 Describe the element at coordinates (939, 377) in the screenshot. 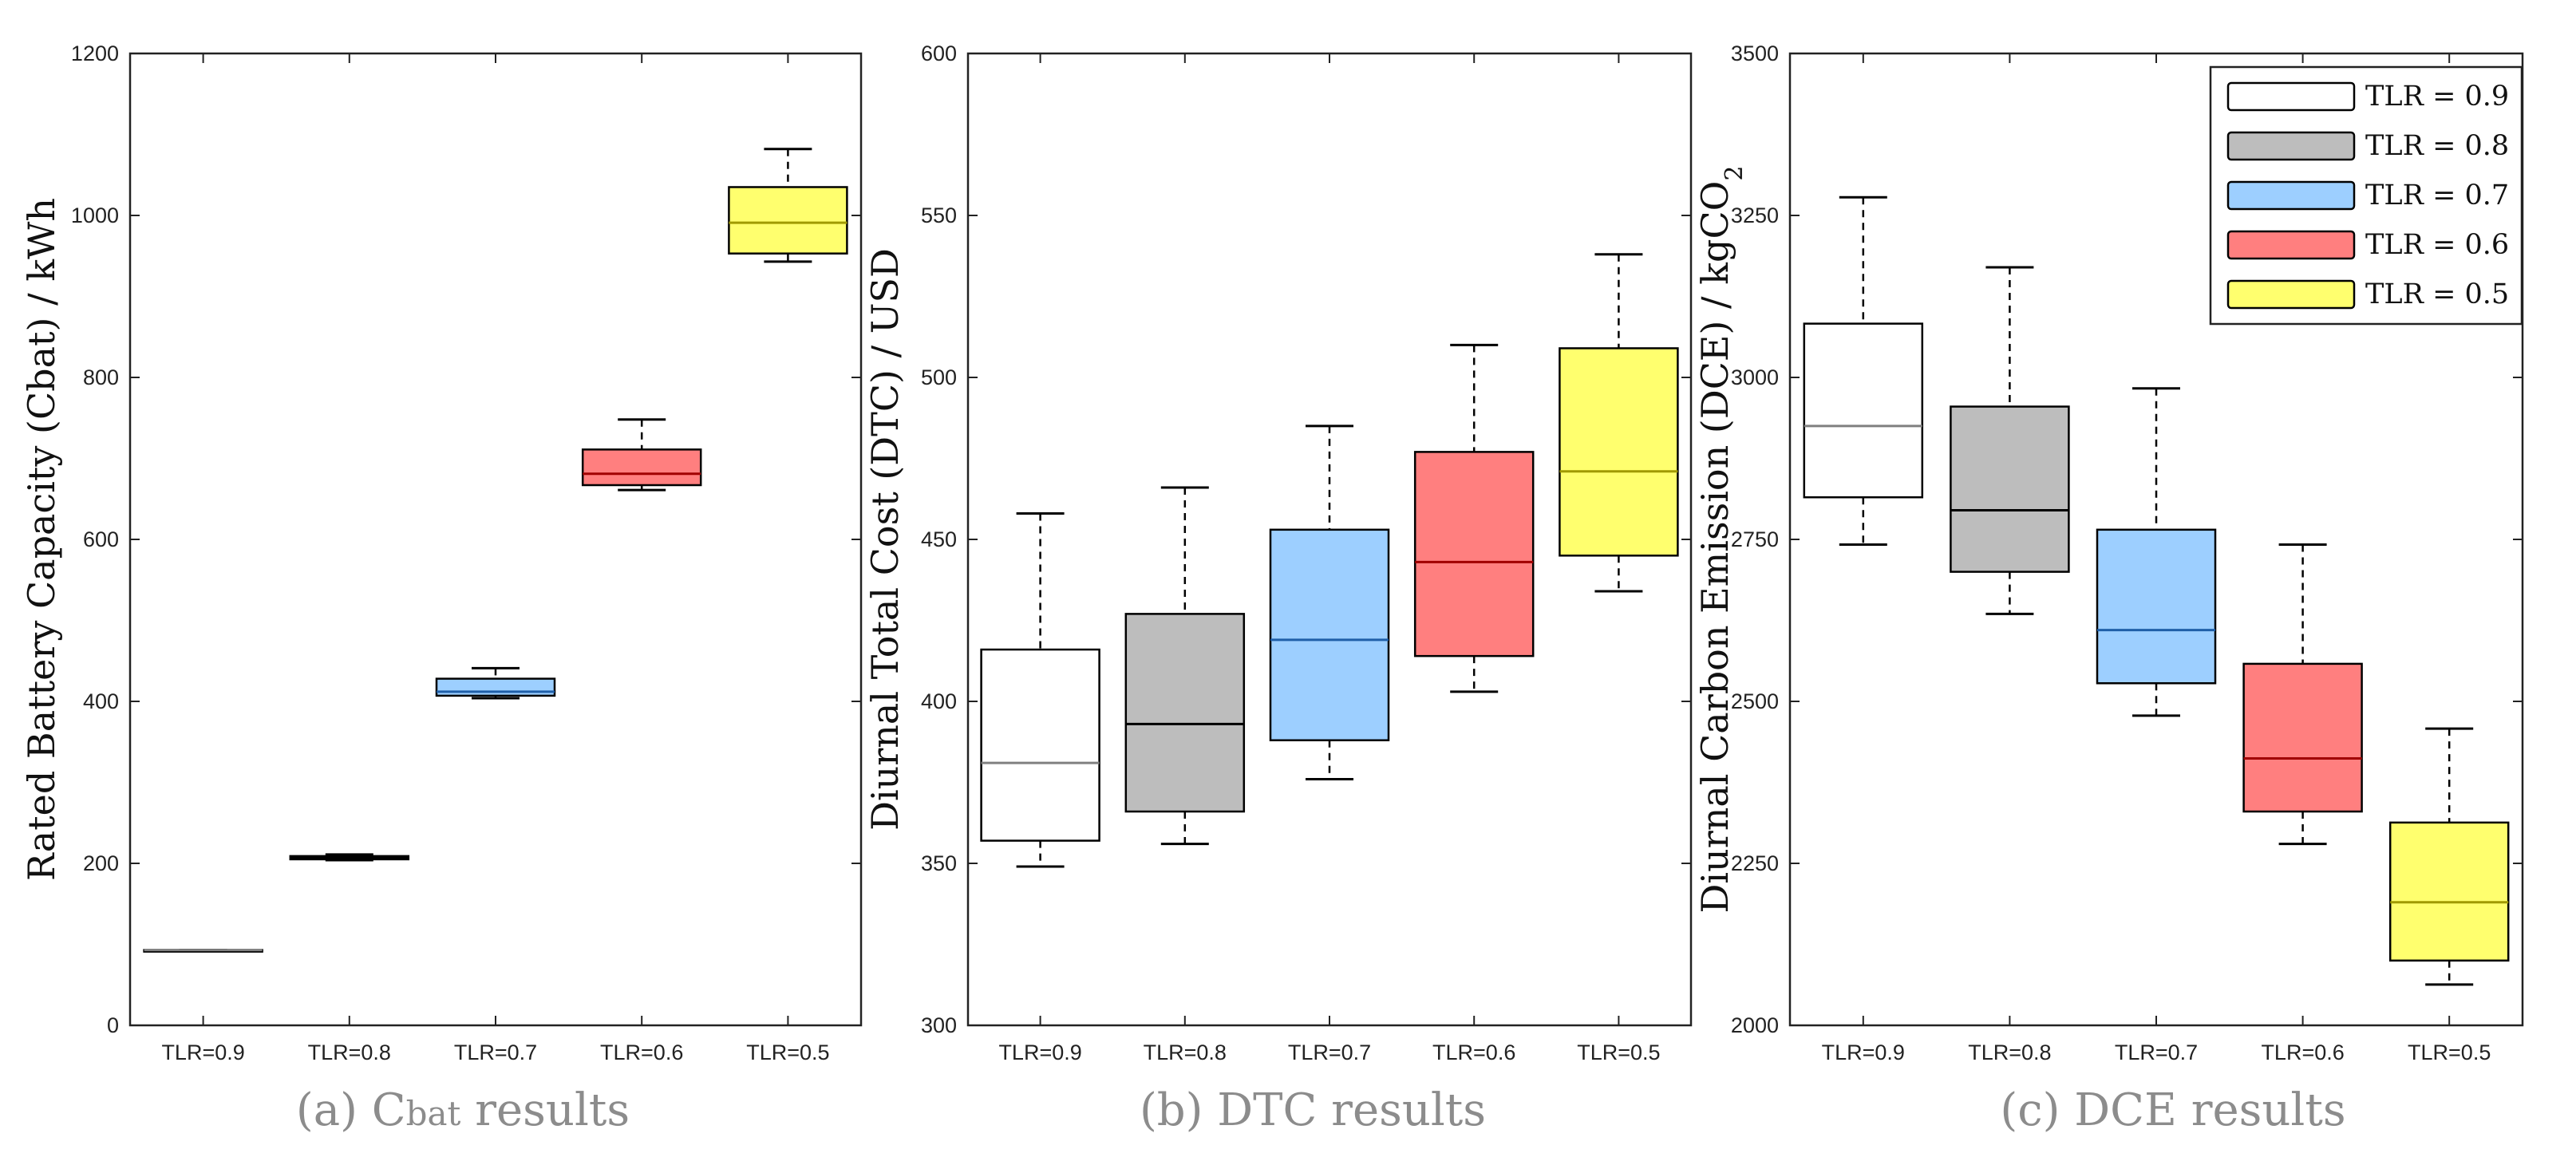

I see `y-tick-label: 500` at that location.